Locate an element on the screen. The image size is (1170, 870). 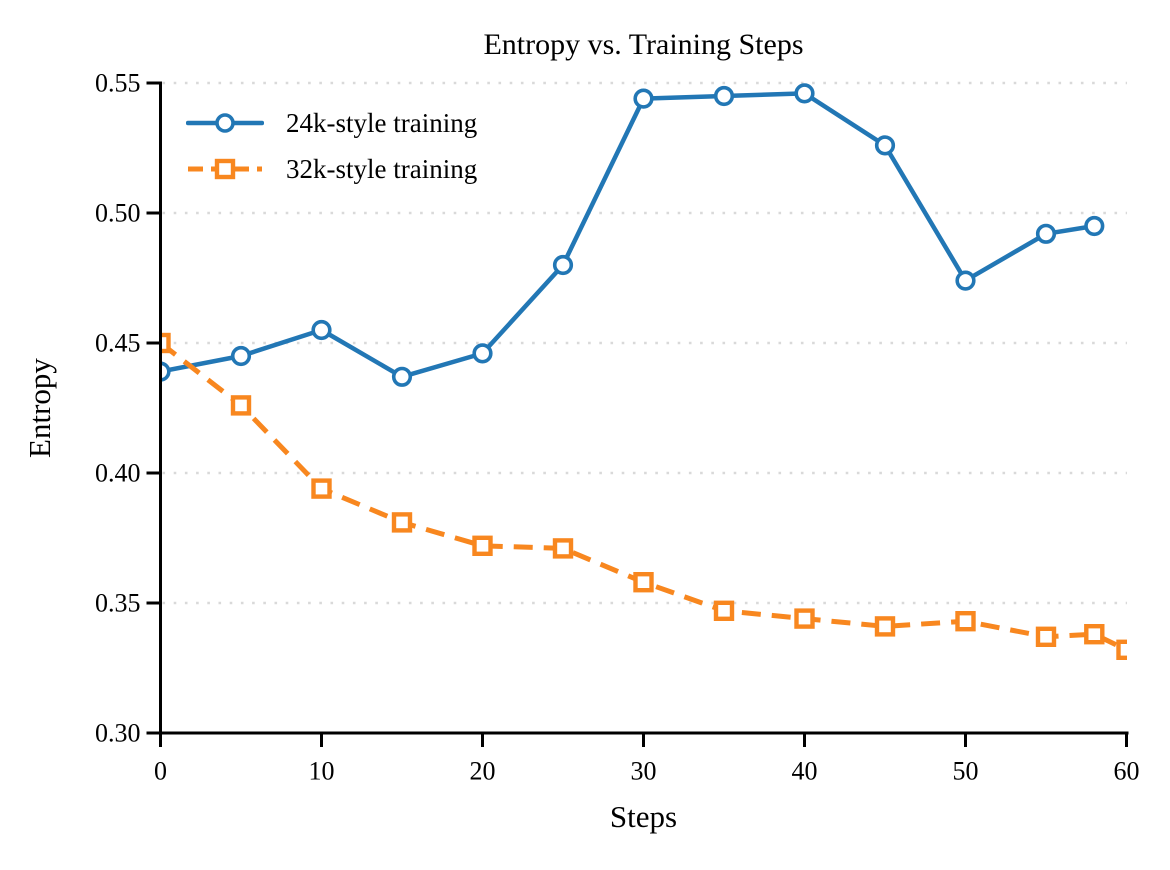
y-tick-label: 0.45 is located at coordinates (118, 343).